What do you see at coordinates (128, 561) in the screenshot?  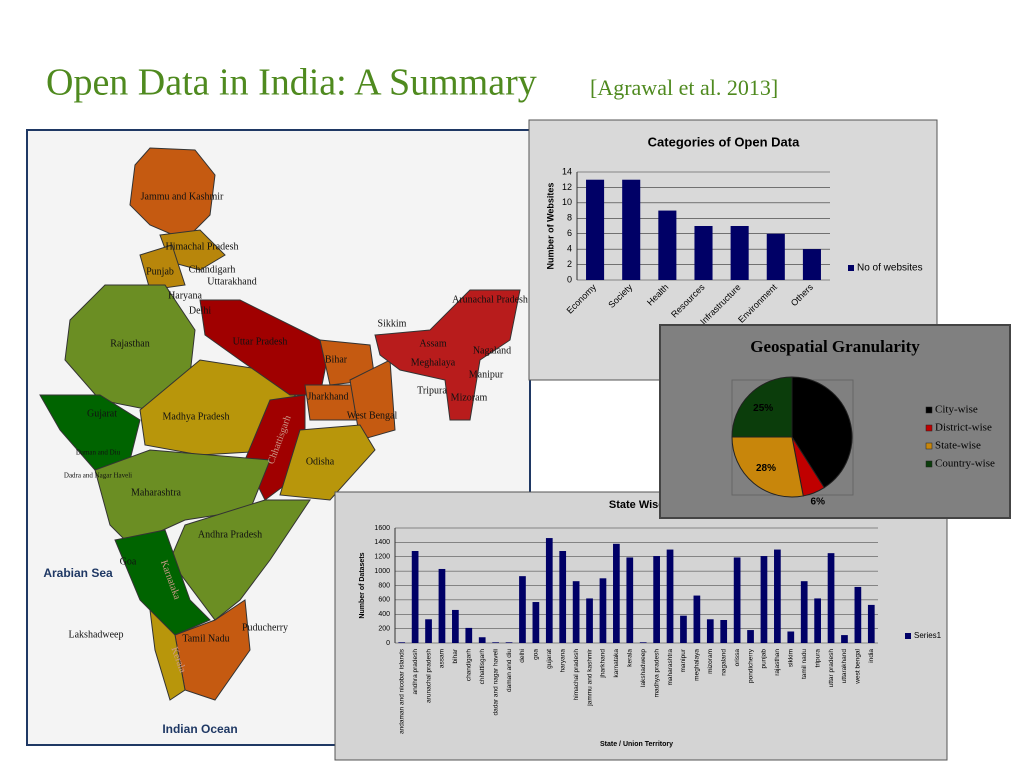 I see `map-label: Goa` at bounding box center [128, 561].